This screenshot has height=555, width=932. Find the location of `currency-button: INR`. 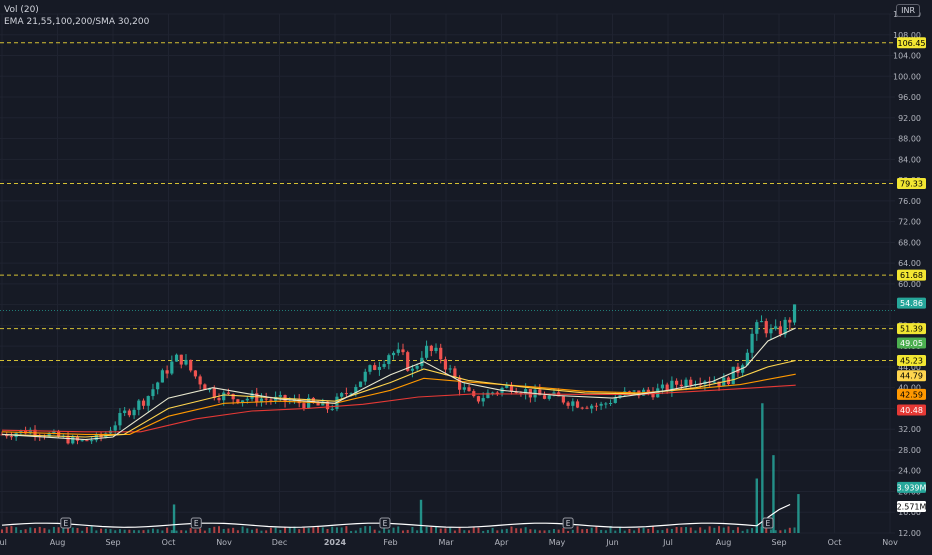

currency-button: INR is located at coordinates (908, 10).